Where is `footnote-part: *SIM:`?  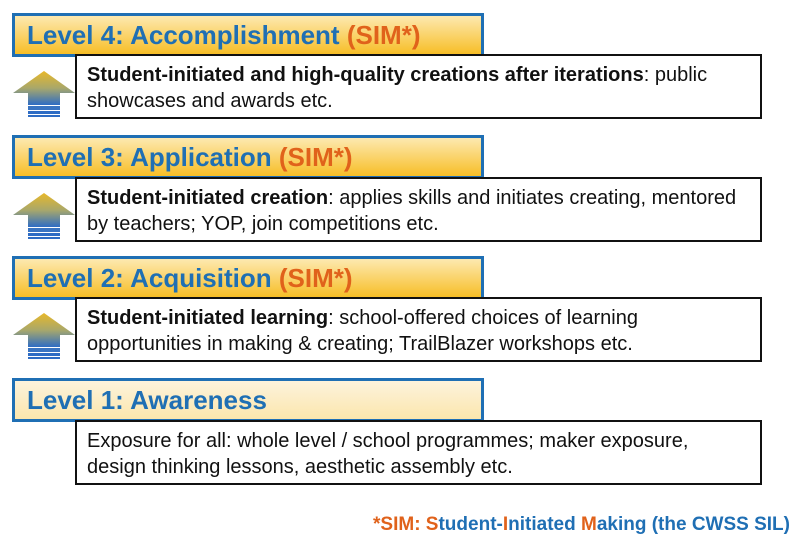
footnote-part: *SIM: is located at coordinates (399, 524).